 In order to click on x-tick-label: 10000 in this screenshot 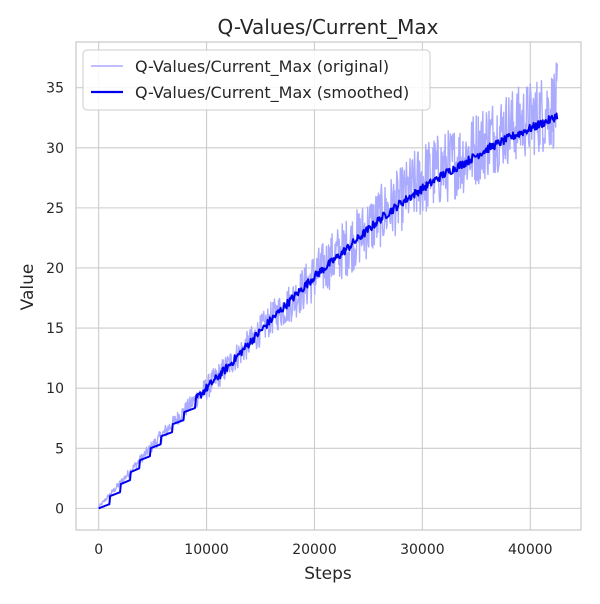, I will do `click(206, 550)`.